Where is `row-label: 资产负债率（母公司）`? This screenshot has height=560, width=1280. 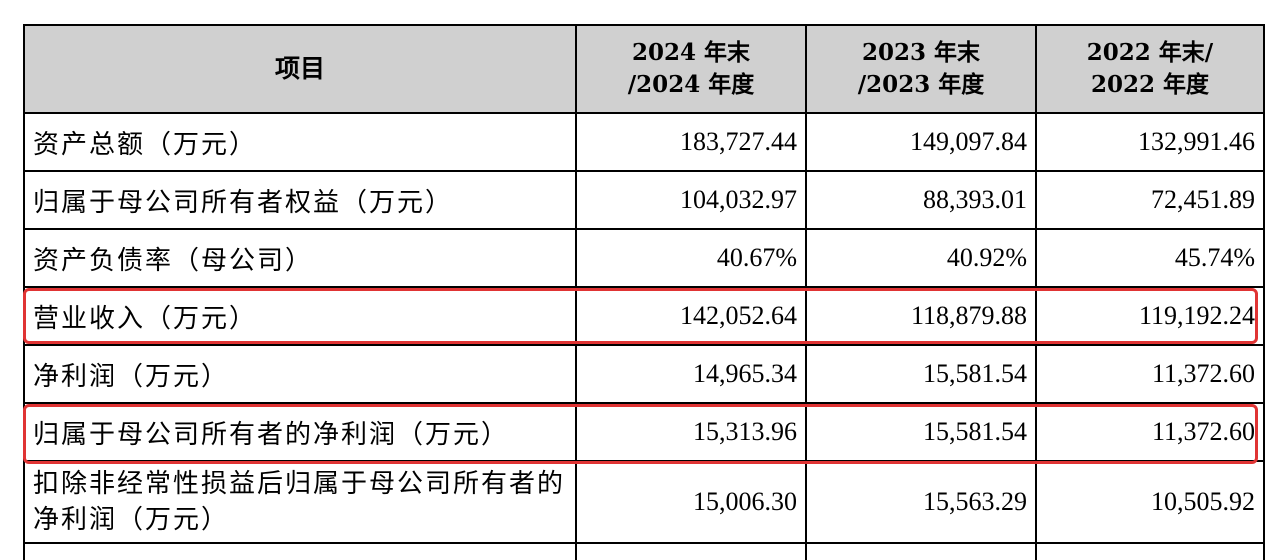 row-label: 资产负债率（母公司） is located at coordinates (300, 258).